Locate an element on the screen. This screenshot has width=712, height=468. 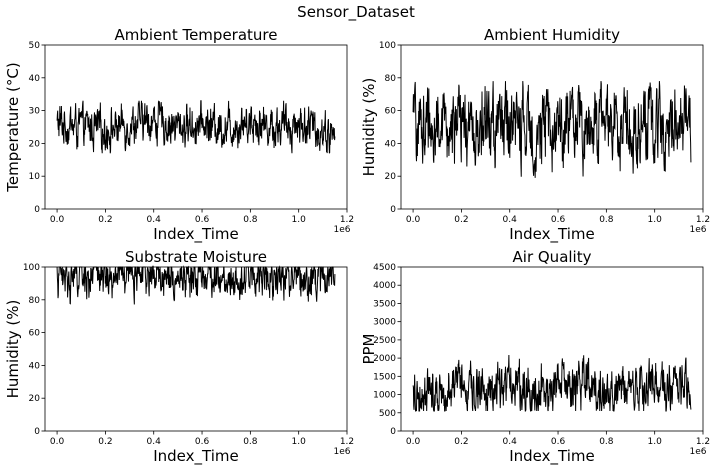
panel-title: Ambient Humidity is located at coordinates (552, 35).